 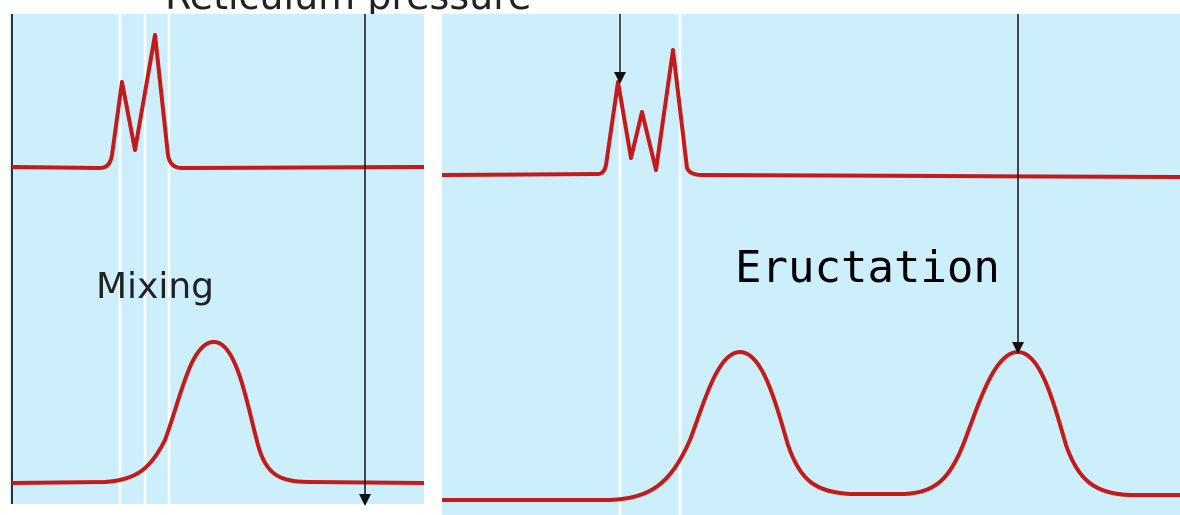 I want to click on left-rumen-trace, so click(x=218, y=412).